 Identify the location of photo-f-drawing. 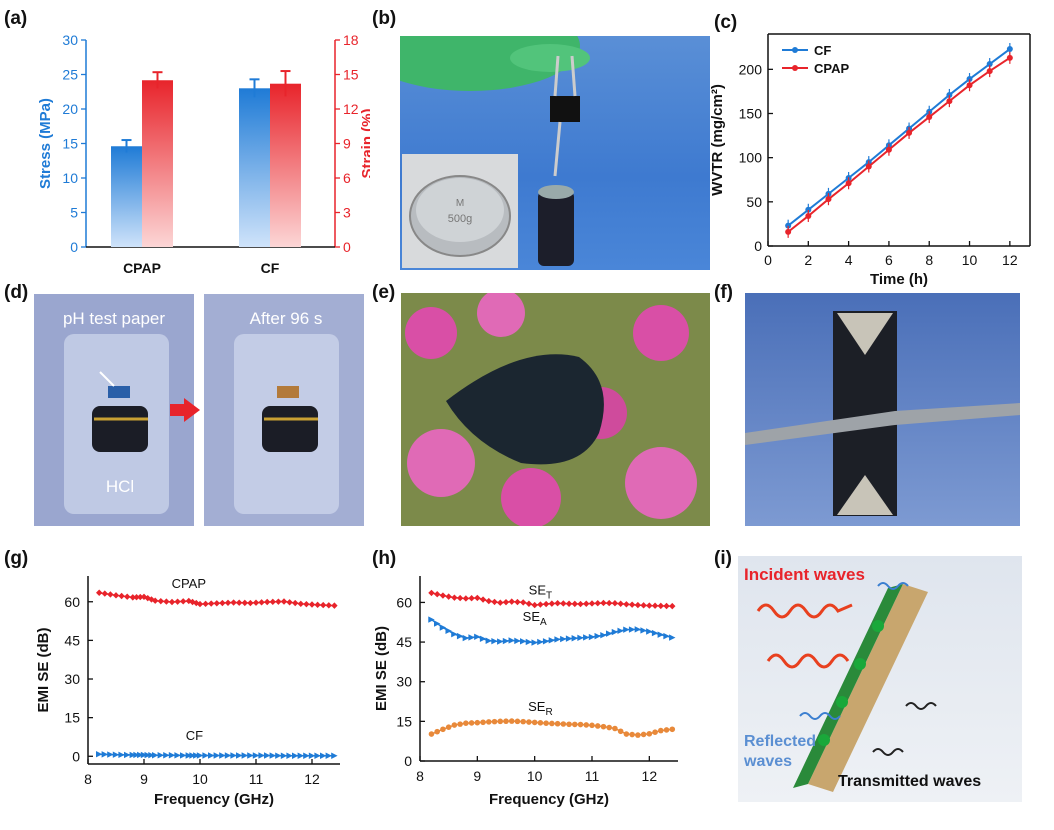
(882, 413).